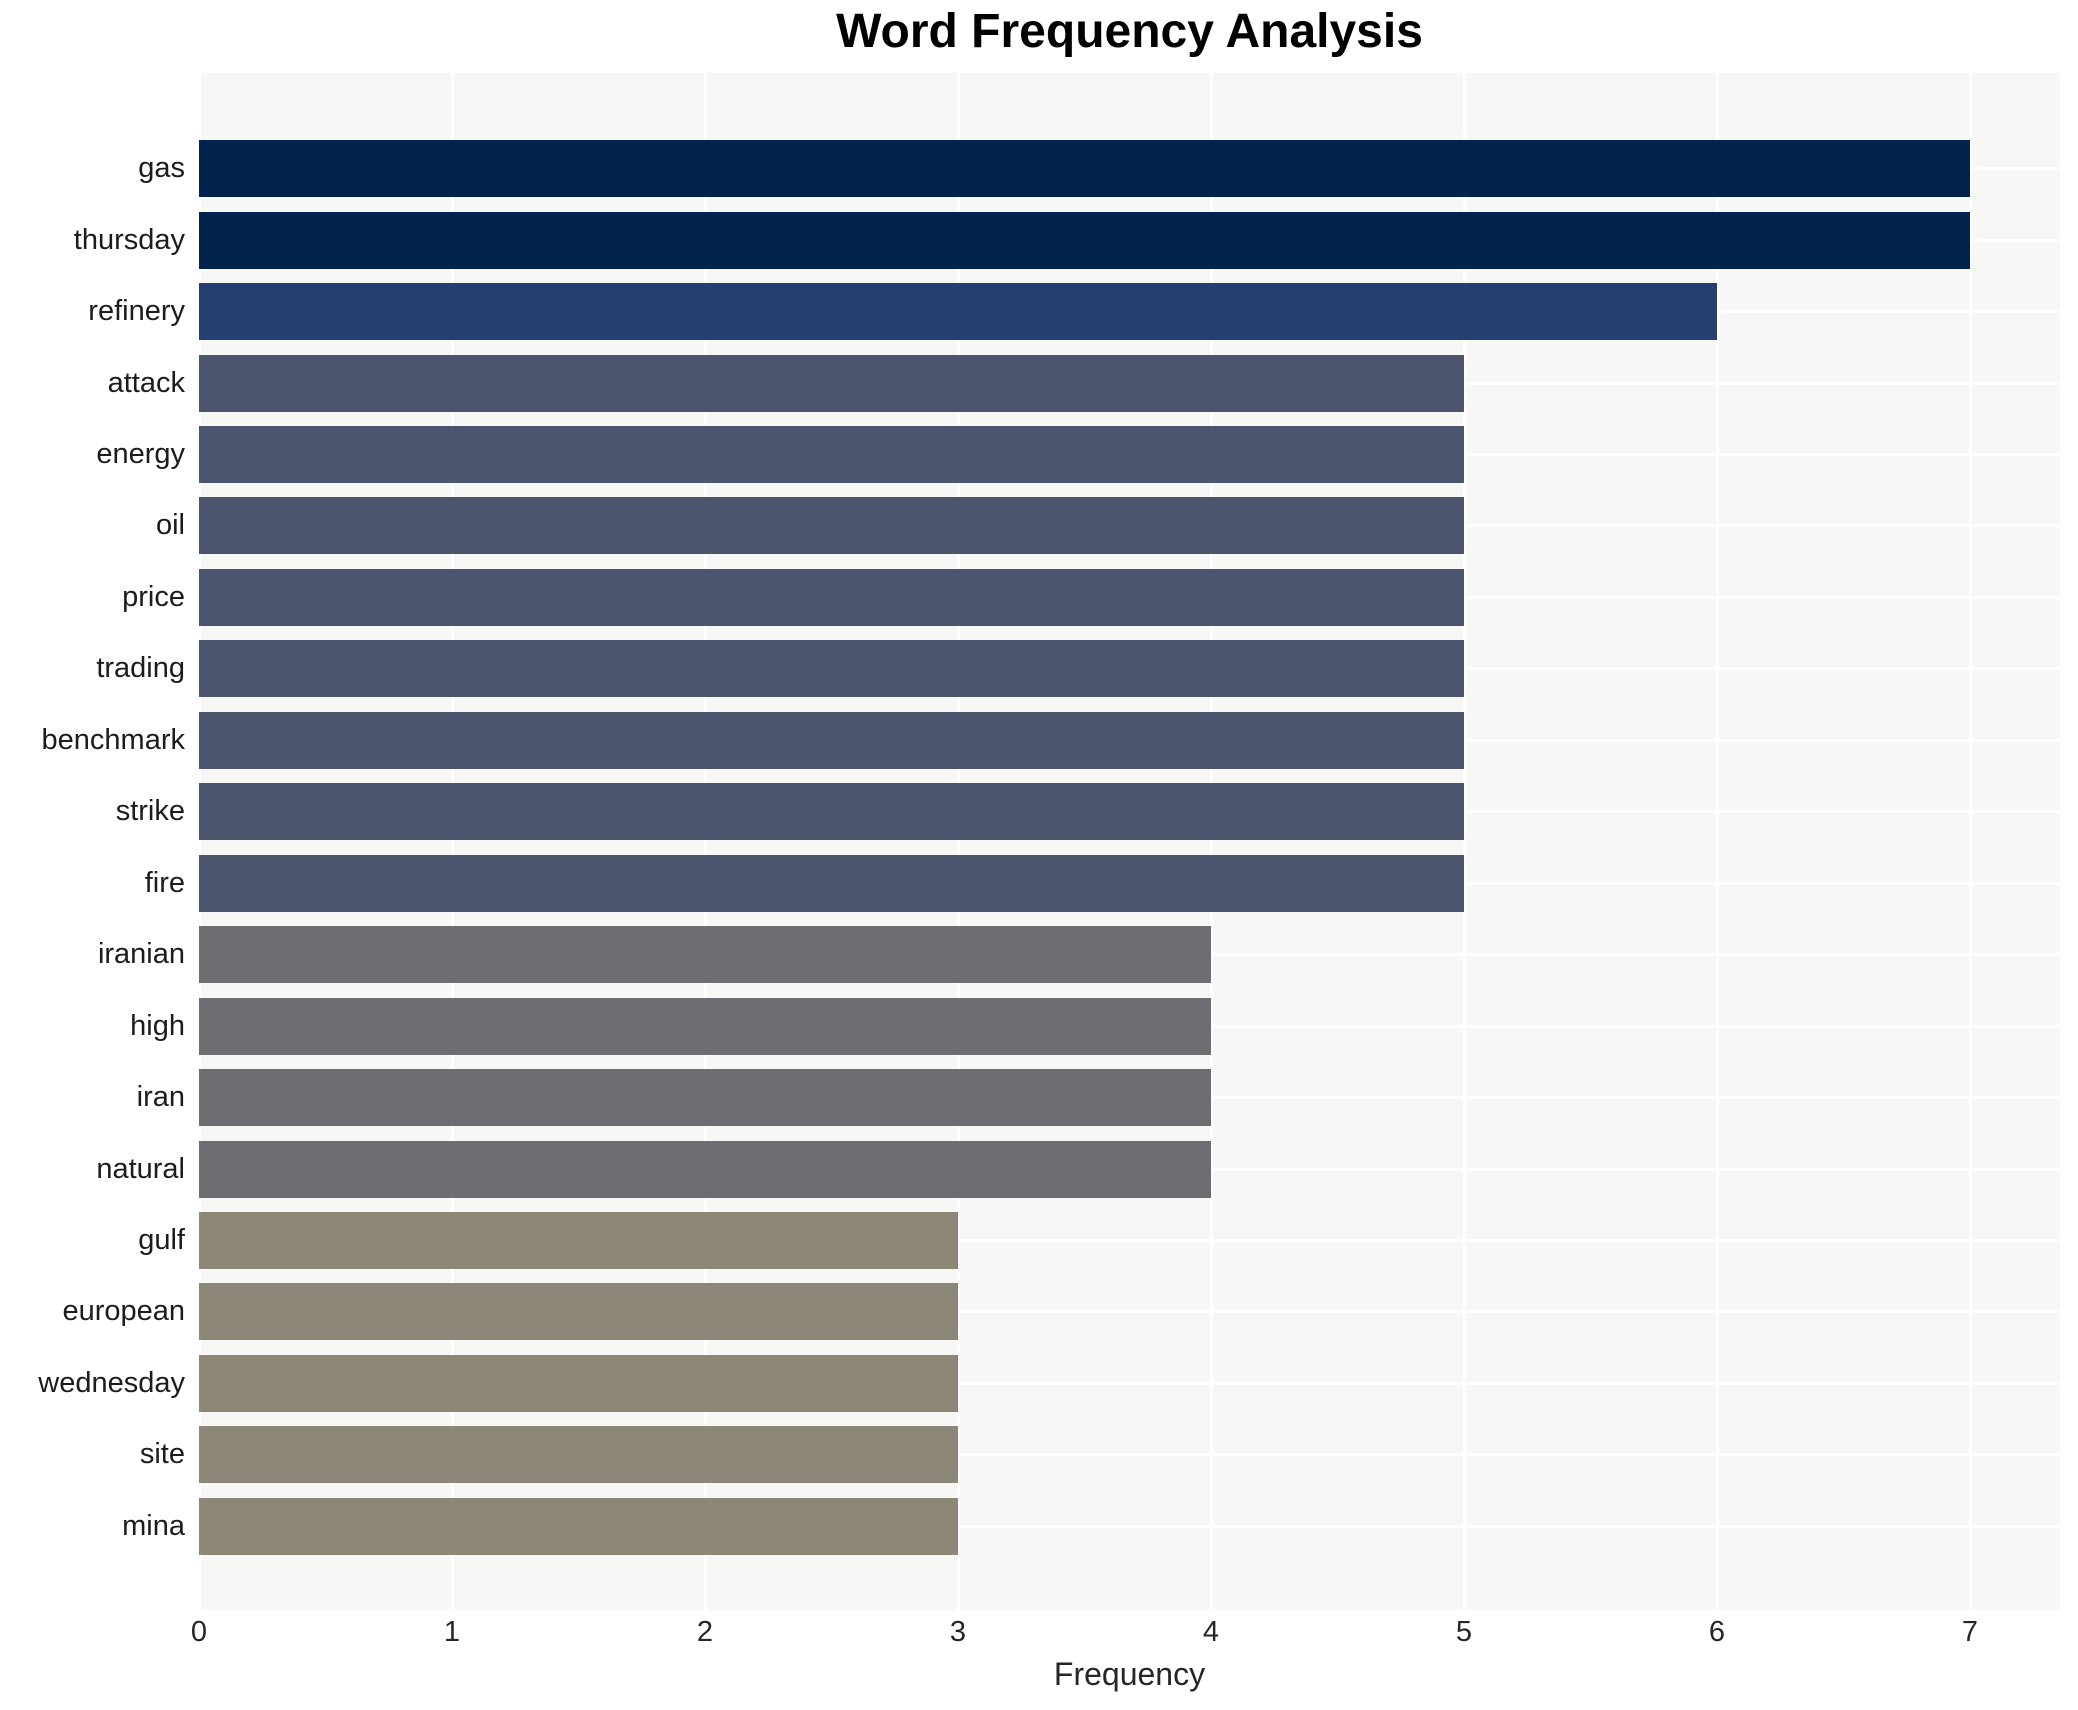  I want to click on bar-trading, so click(831, 669).